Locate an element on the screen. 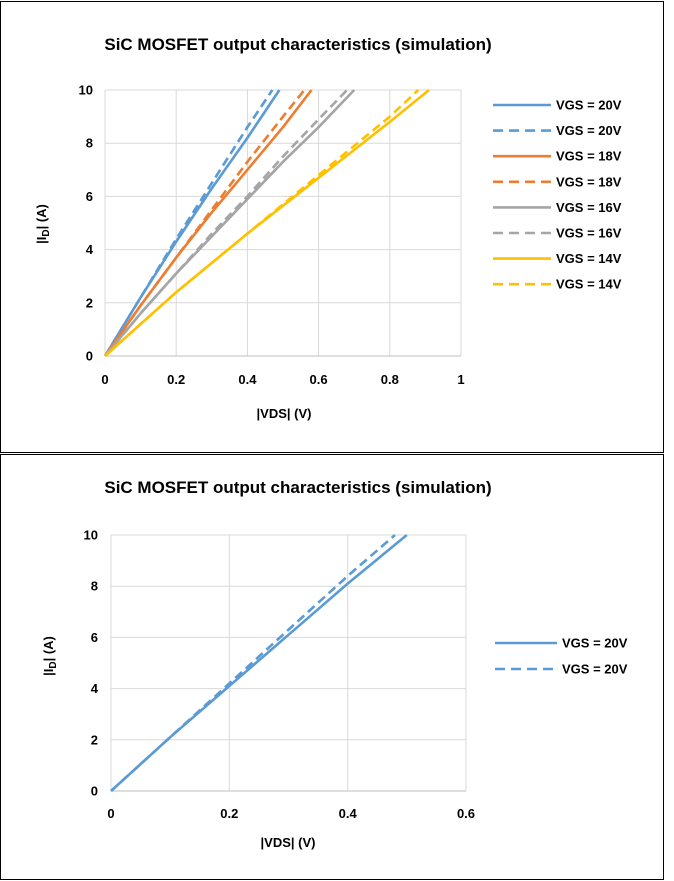 This screenshot has width=674, height=881. x-tick-label: 1 is located at coordinates (460, 379).